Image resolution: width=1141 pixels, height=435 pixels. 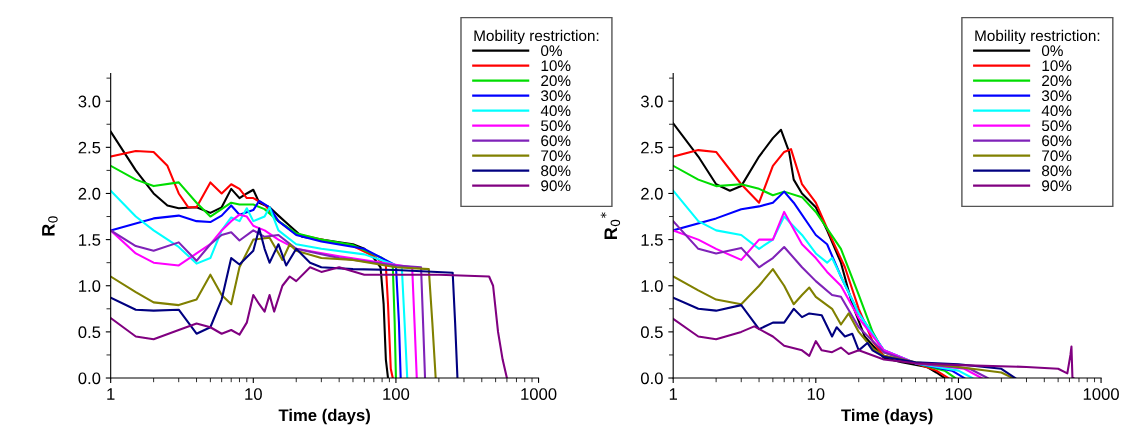 What do you see at coordinates (50, 226) in the screenshot?
I see `y-axis-title: R$_{0}$` at bounding box center [50, 226].